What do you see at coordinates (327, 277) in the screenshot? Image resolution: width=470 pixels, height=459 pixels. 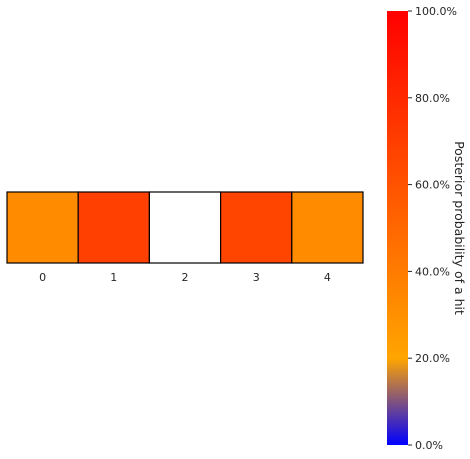 I see `x-tick-label: 4` at bounding box center [327, 277].